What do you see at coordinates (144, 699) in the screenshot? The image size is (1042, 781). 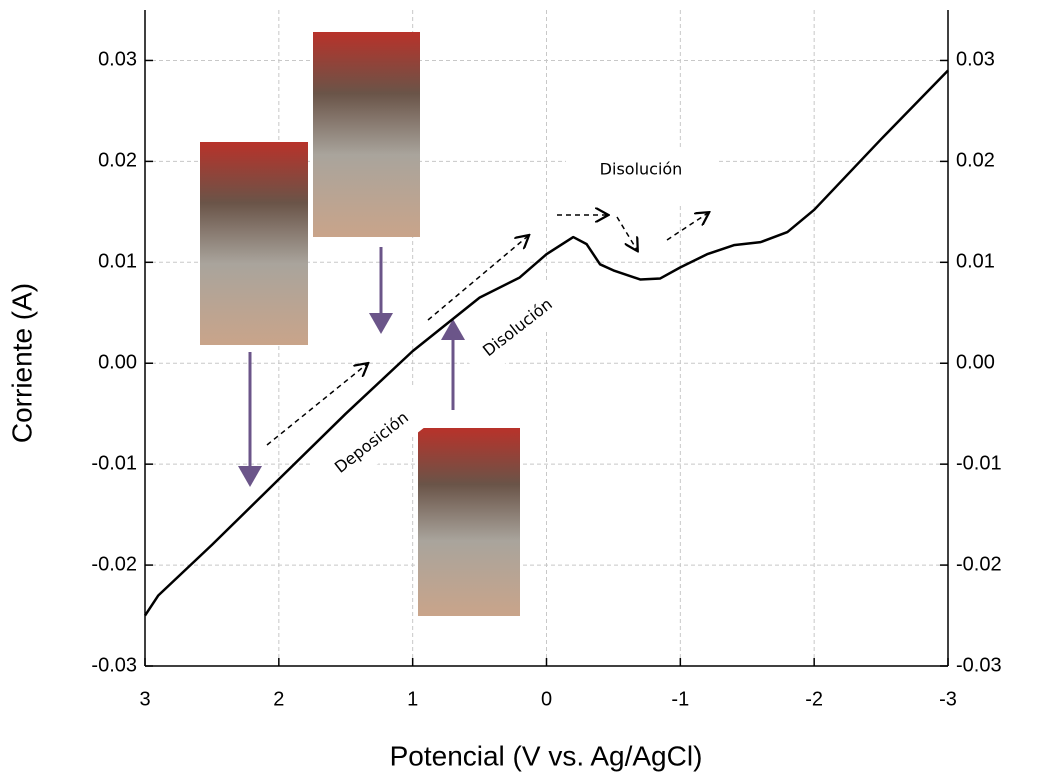 I see `x-tick-label: 3` at bounding box center [144, 699].